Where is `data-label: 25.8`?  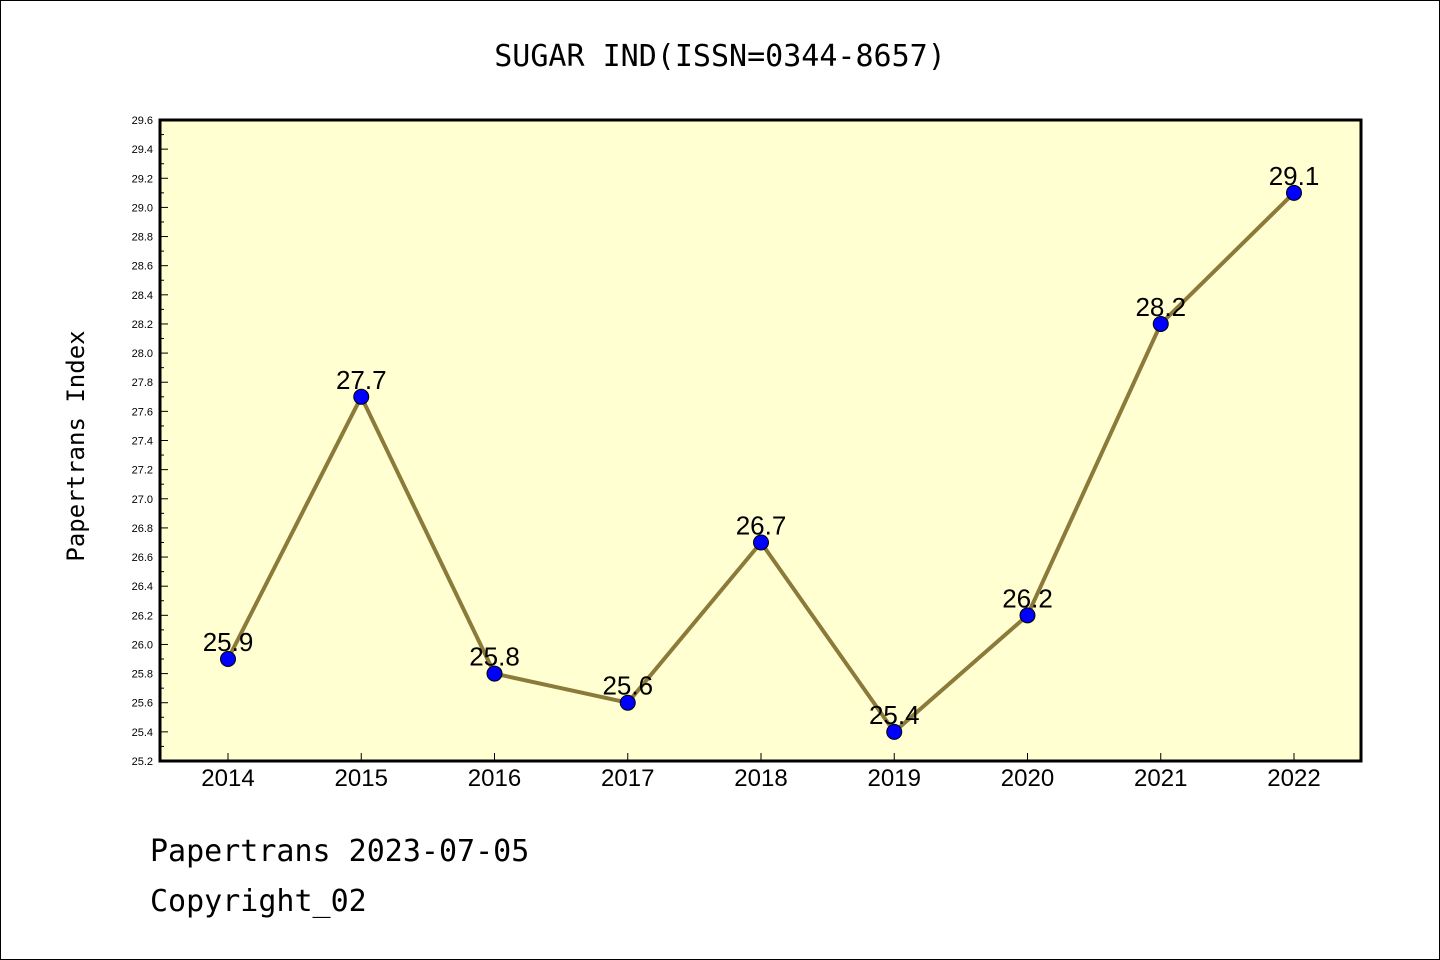
data-label: 25.8 is located at coordinates (494, 657).